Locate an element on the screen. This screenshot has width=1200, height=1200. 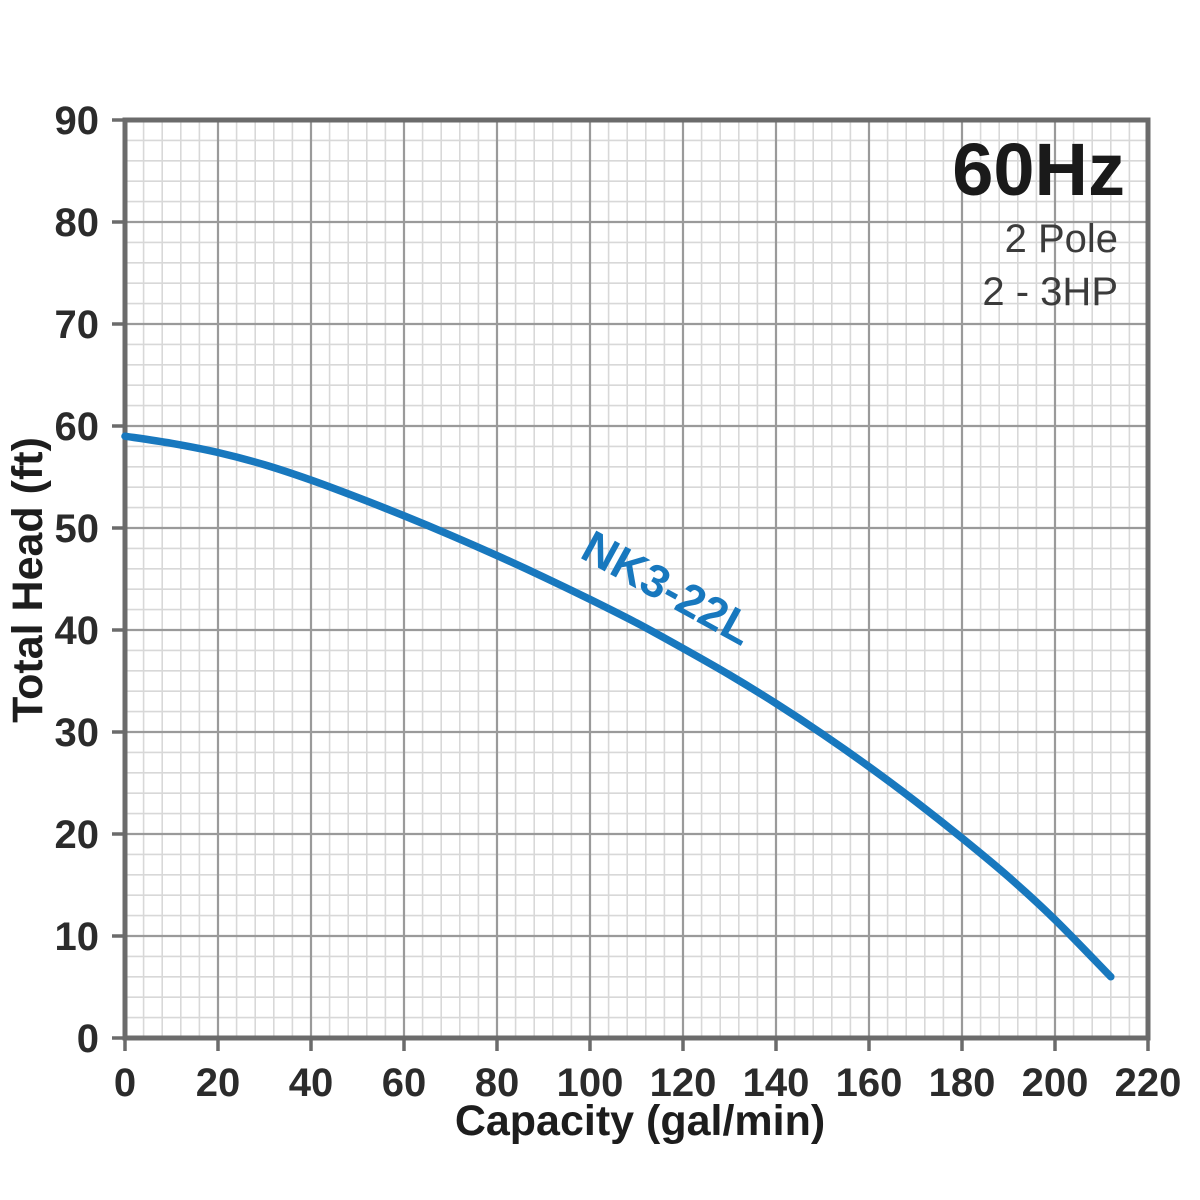
x-tick-label: 220 is located at coordinates (1148, 1083).